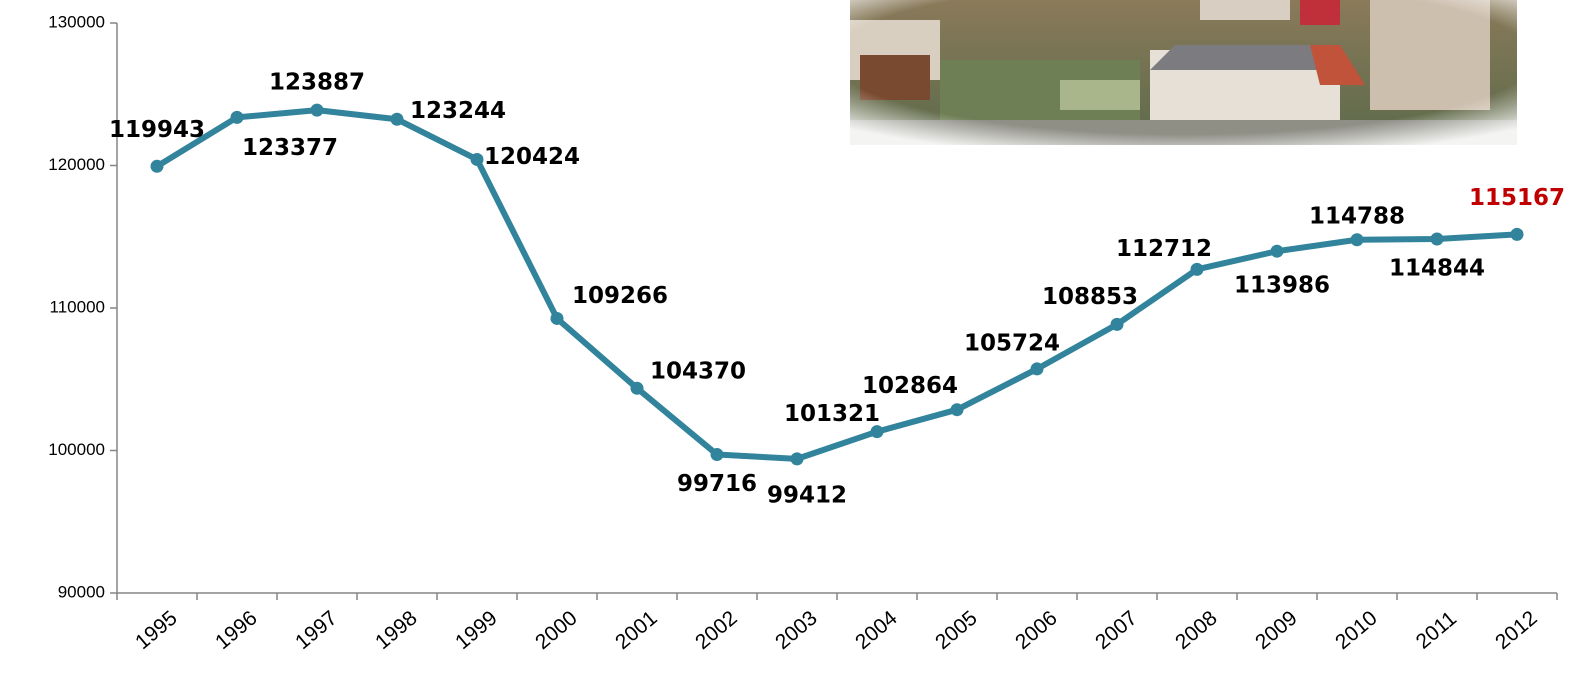 Image resolution: width=1577 pixels, height=679 pixels. What do you see at coordinates (1356, 630) in the screenshot?
I see `x-tick-label: 2010` at bounding box center [1356, 630].